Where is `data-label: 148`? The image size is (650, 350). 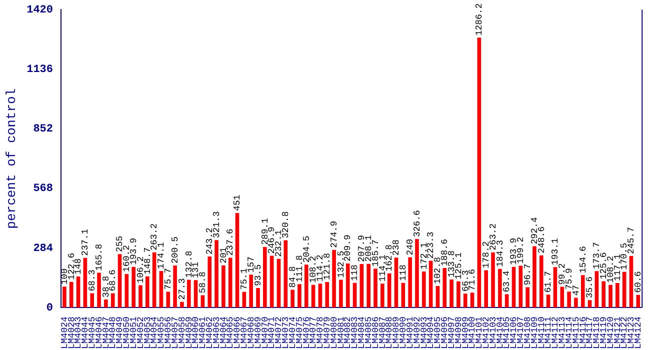 data-label: 148 is located at coordinates (79, 266).